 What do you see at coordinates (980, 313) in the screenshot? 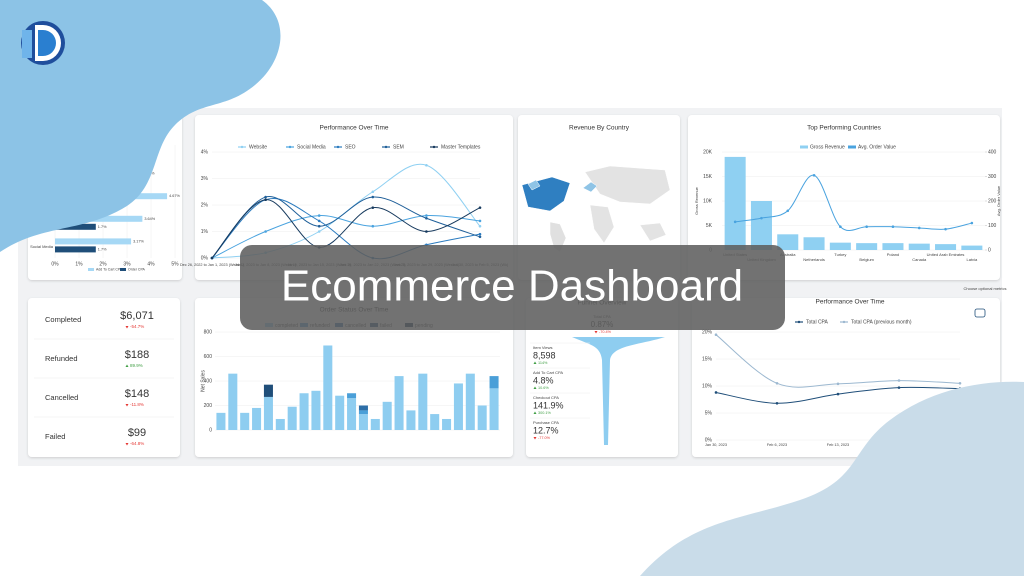
I see `optional-metrics-button` at bounding box center [980, 313].